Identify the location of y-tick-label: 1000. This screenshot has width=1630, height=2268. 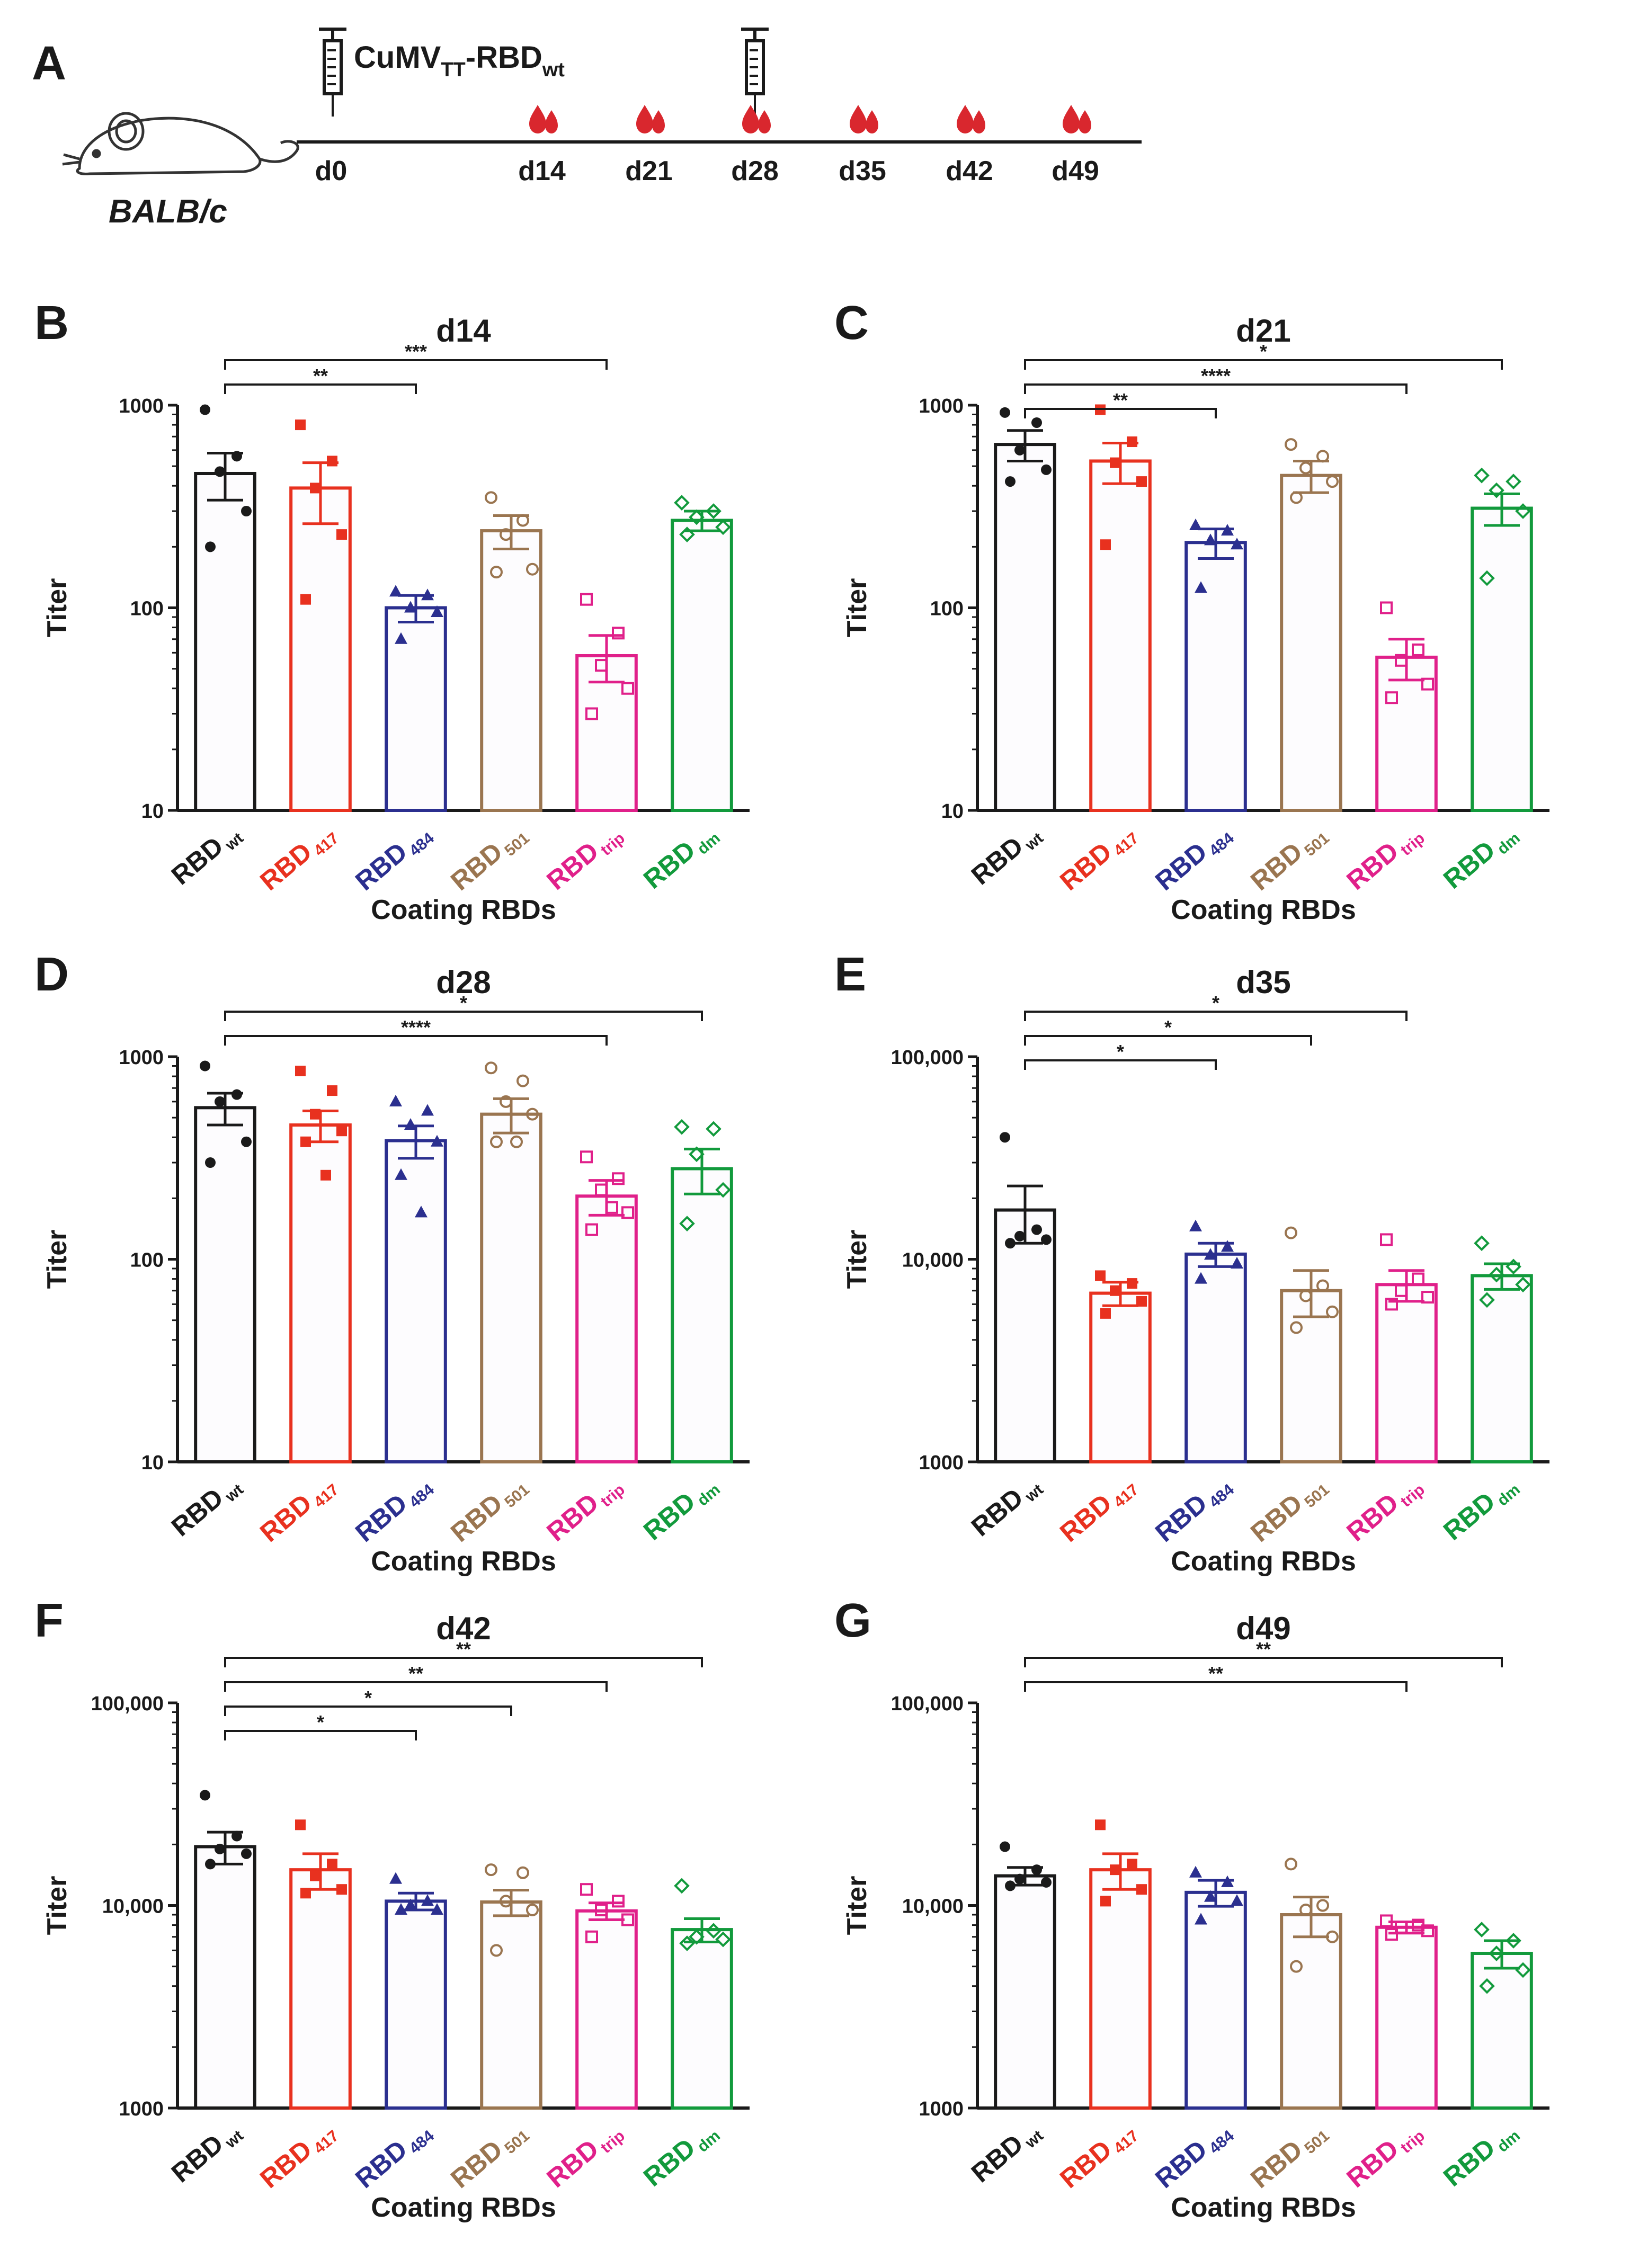
(941, 1463).